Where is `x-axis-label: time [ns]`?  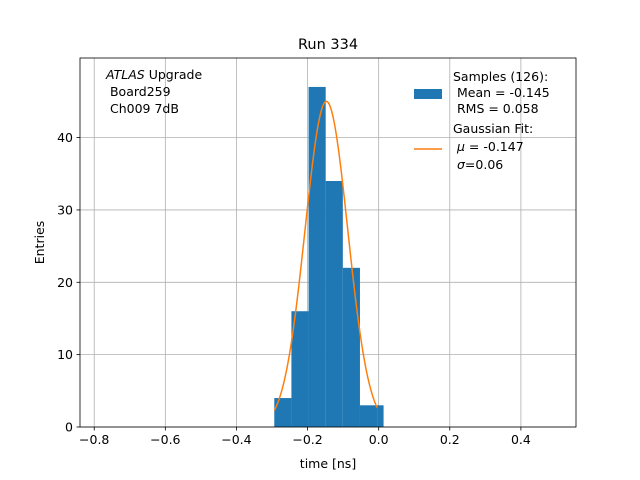 x-axis-label: time [ns] is located at coordinates (328, 463).